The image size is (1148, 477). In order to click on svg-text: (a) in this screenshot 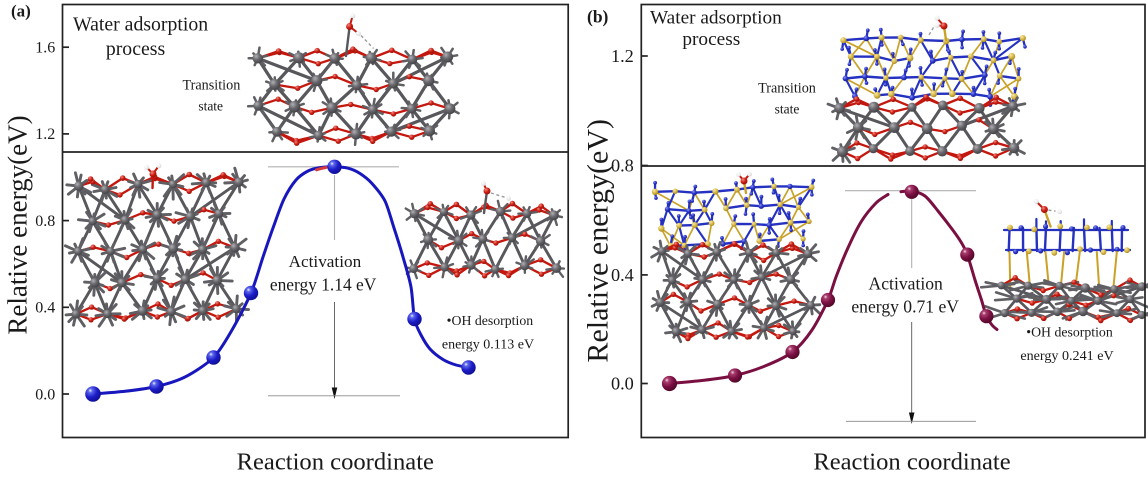, I will do `click(21, 11)`.